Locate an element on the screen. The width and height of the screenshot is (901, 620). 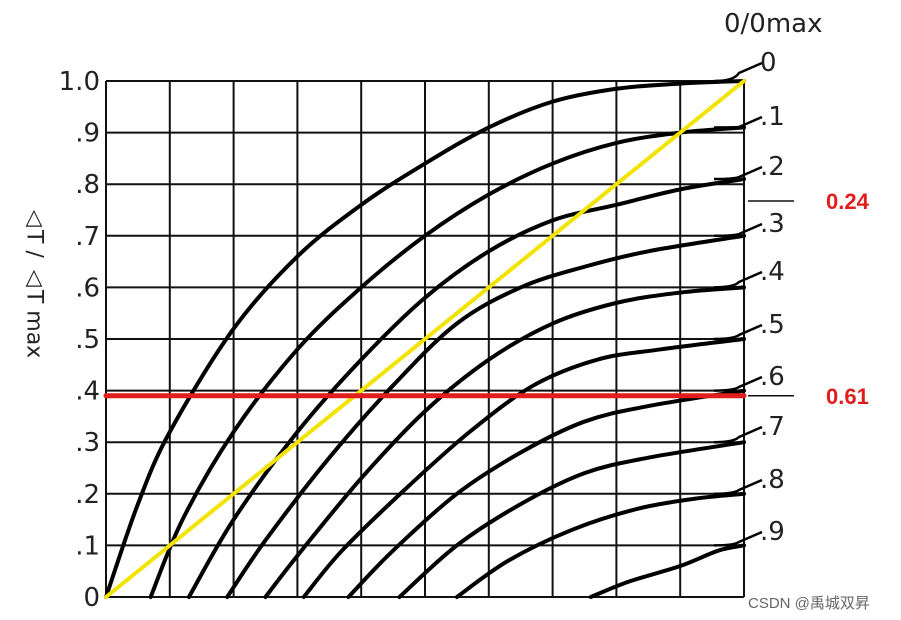
annotation-label: 0.24 is located at coordinates (848, 201).